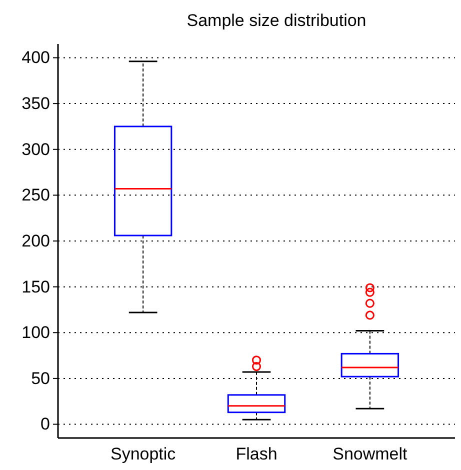 The image size is (461, 470). I want to click on x-tick-label: Flash, so click(257, 454).